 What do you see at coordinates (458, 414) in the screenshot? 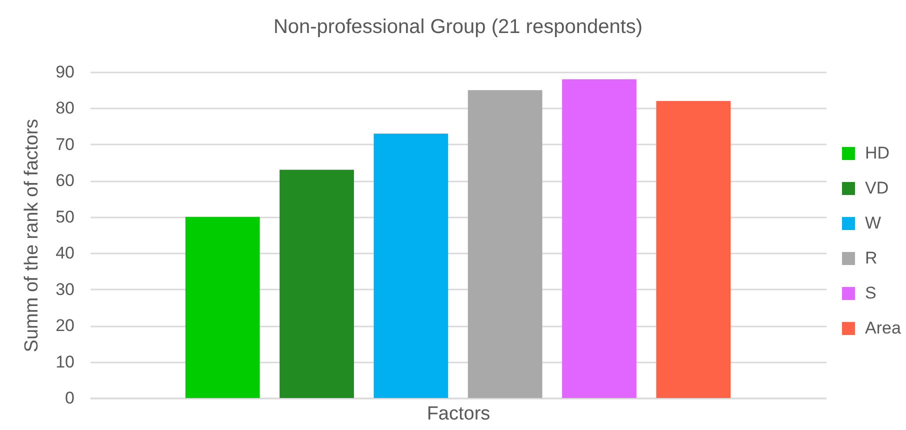
I see `x-axis-title: Factors` at bounding box center [458, 414].